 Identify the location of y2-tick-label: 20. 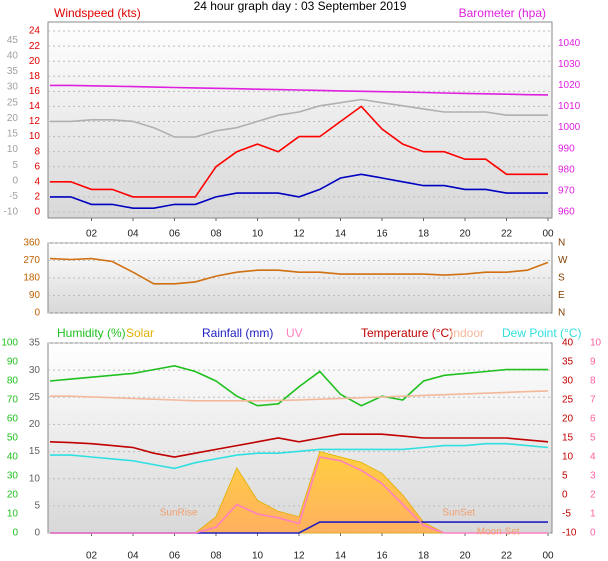
(568, 419).